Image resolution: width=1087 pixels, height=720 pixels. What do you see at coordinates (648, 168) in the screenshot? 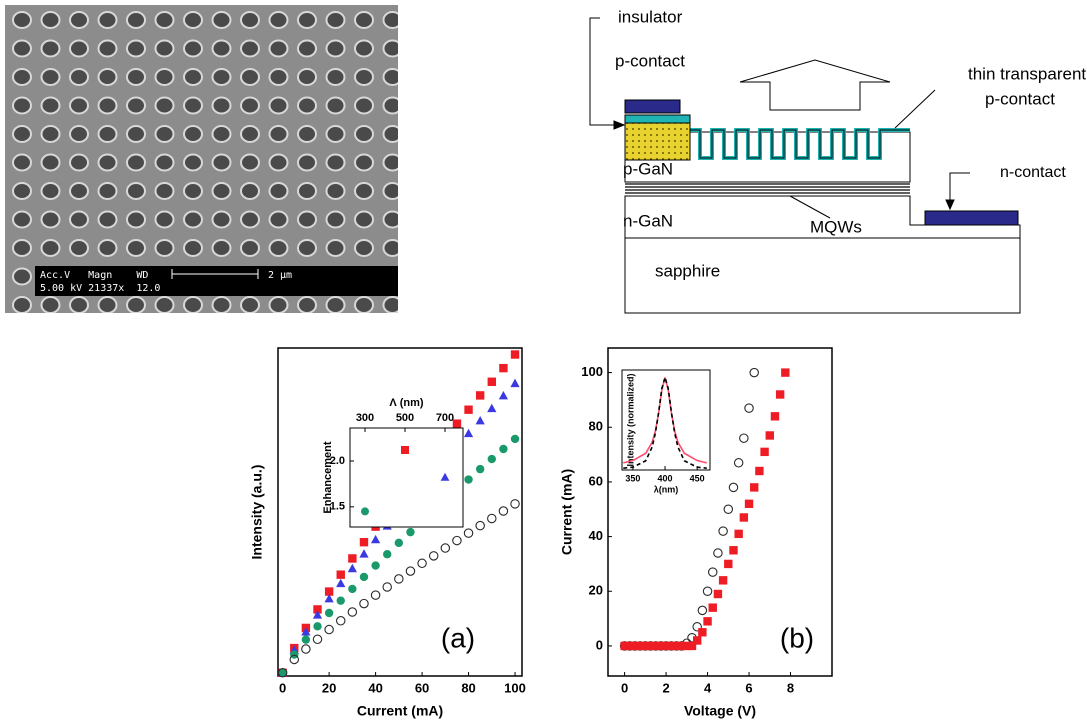
I see `label: p-GaN` at bounding box center [648, 168].